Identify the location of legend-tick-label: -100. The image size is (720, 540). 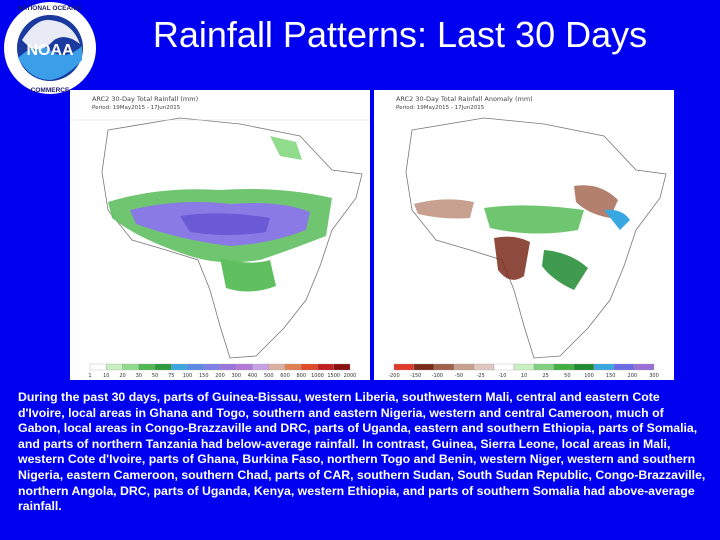
(437, 376).